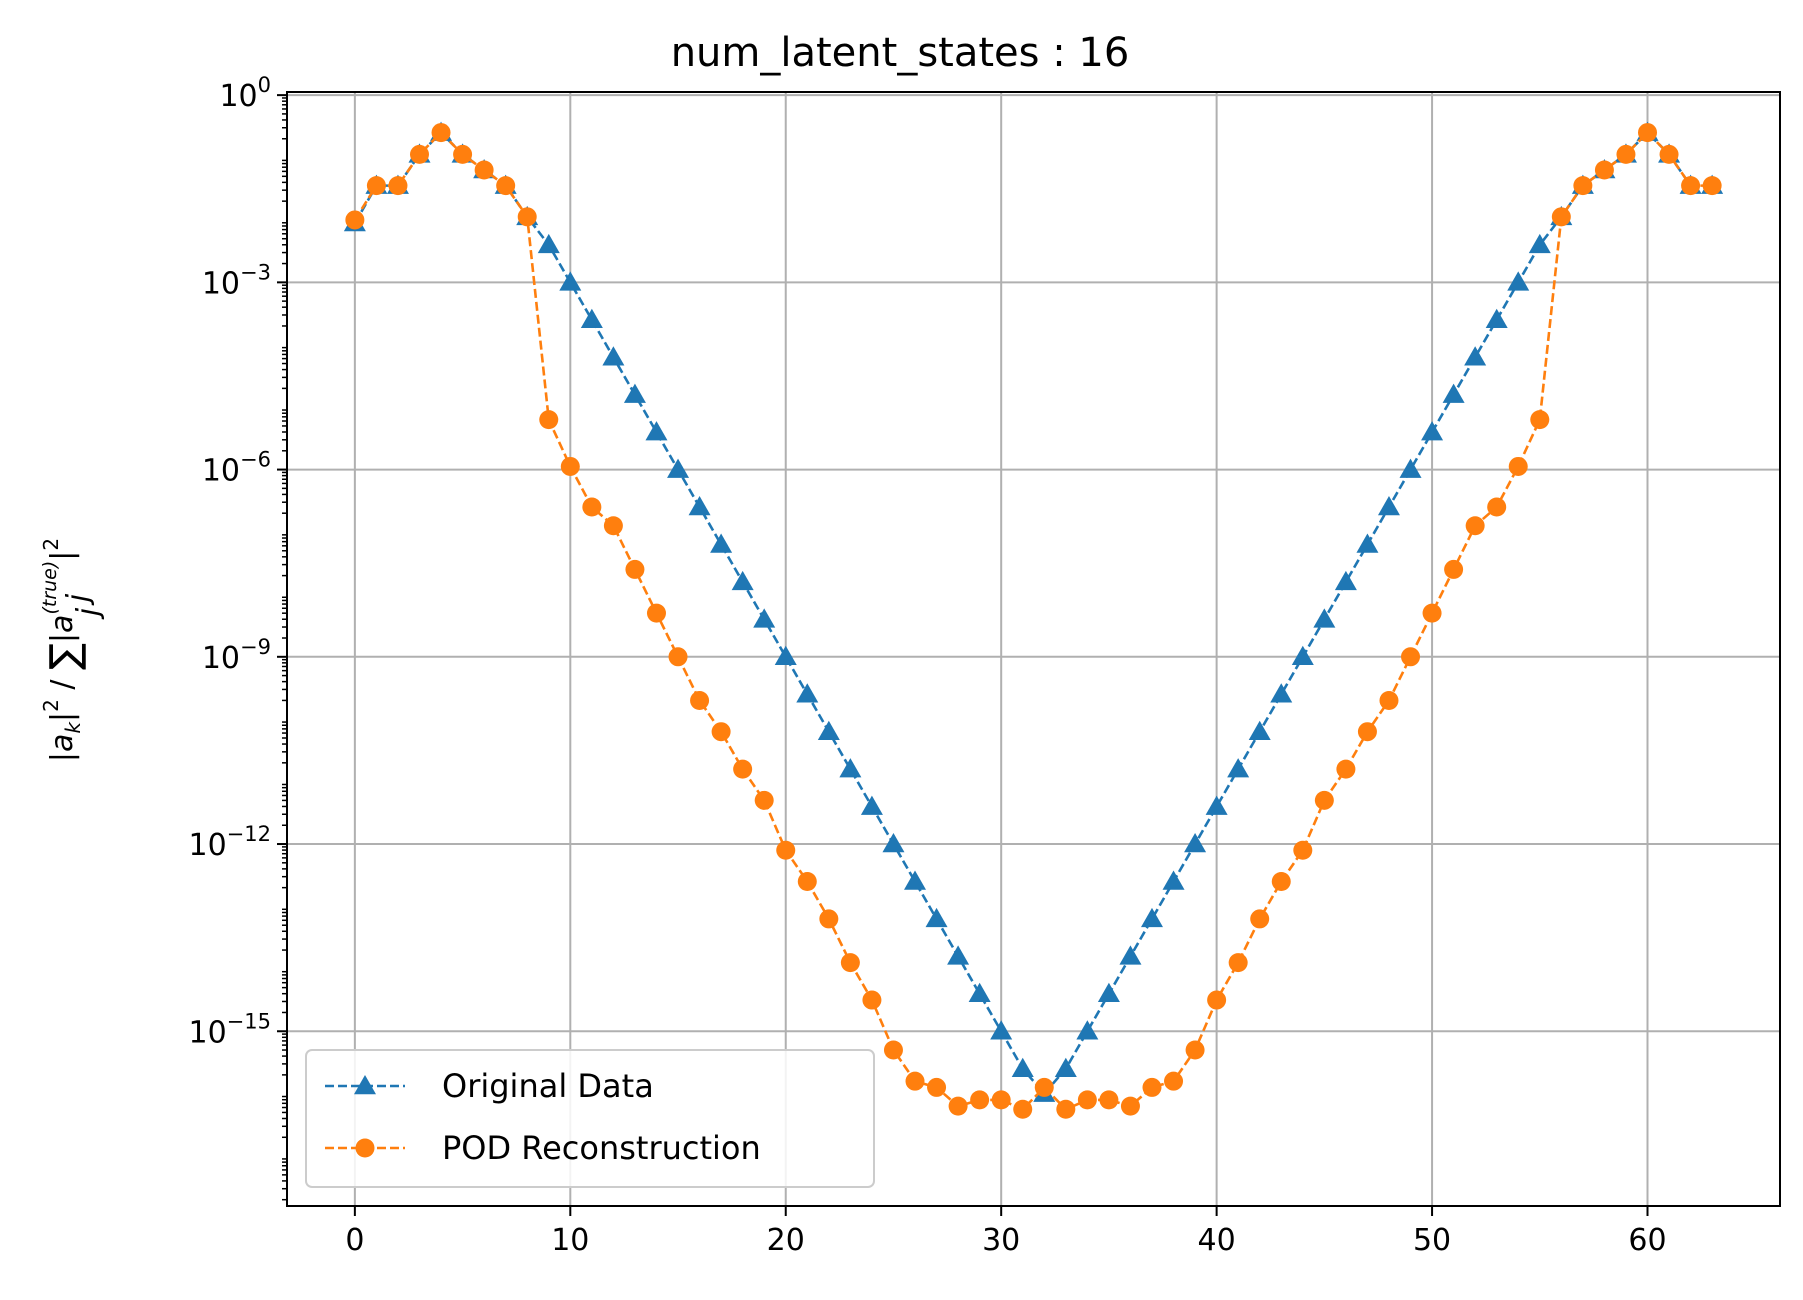 This screenshot has width=1803, height=1300. I want to click on legend-label: POD Reconstruction, so click(601, 1148).